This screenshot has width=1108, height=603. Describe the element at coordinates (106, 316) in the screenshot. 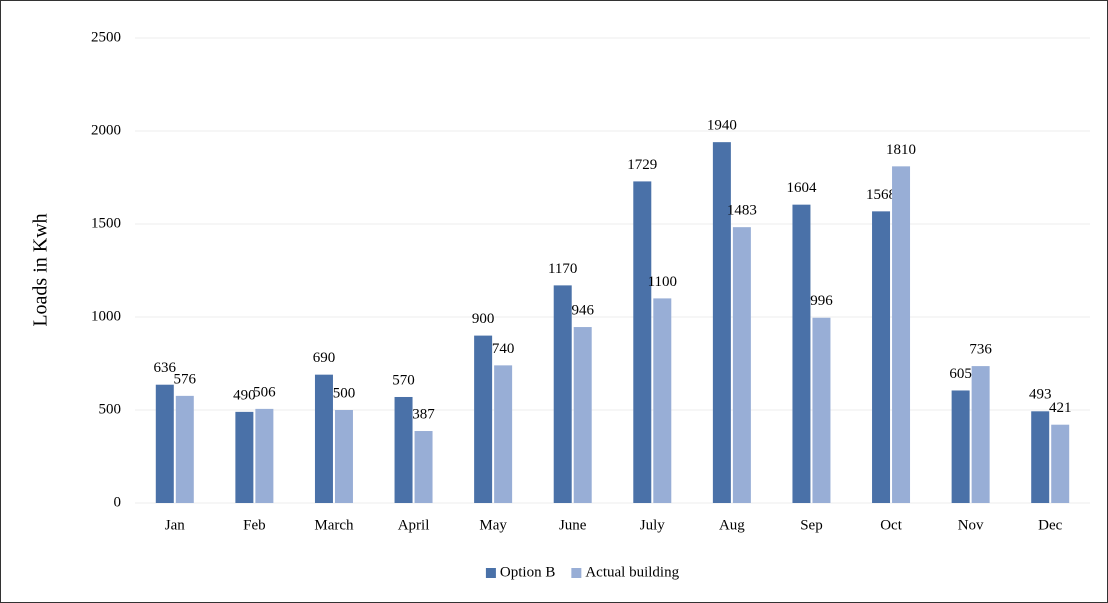

I see `y-tick-label: 1000` at that location.